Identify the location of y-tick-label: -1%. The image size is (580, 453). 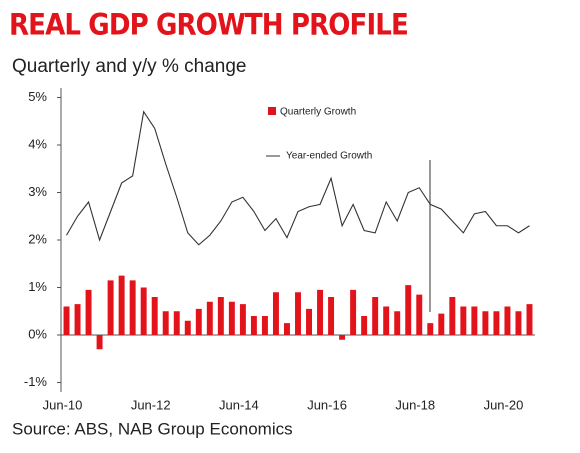
(36, 381).